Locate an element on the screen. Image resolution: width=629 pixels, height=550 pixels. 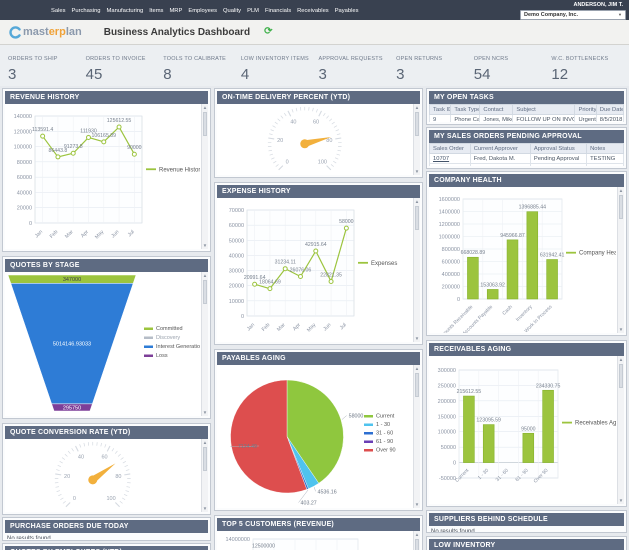
svg-text: 90000 is located at coordinates (134, 148).